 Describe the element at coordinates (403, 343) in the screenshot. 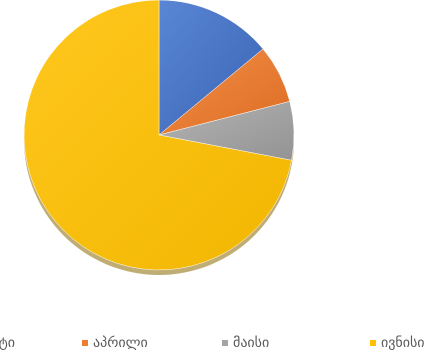

I see `legend-label-4: ივნისი` at that location.